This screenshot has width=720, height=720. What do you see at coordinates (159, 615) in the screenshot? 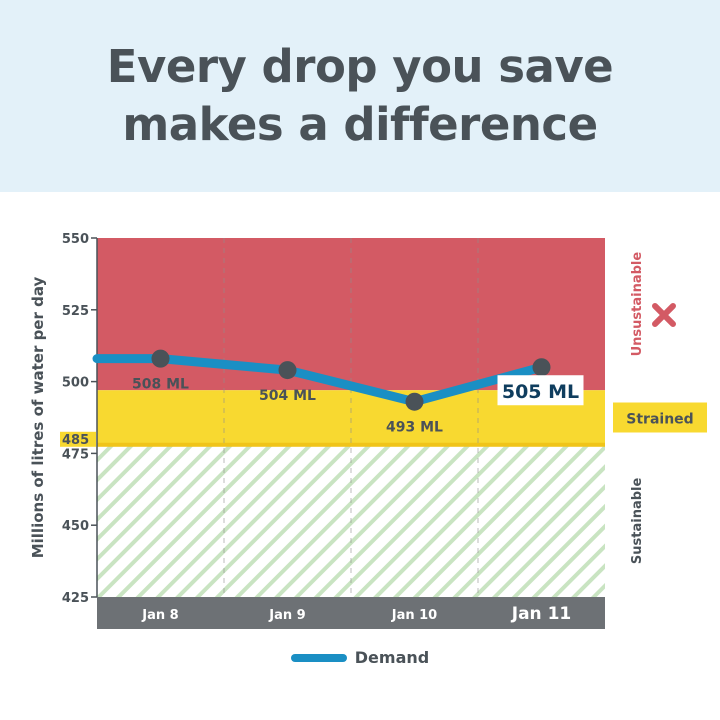
I see `x-tick-label: Jan 8` at bounding box center [159, 615].